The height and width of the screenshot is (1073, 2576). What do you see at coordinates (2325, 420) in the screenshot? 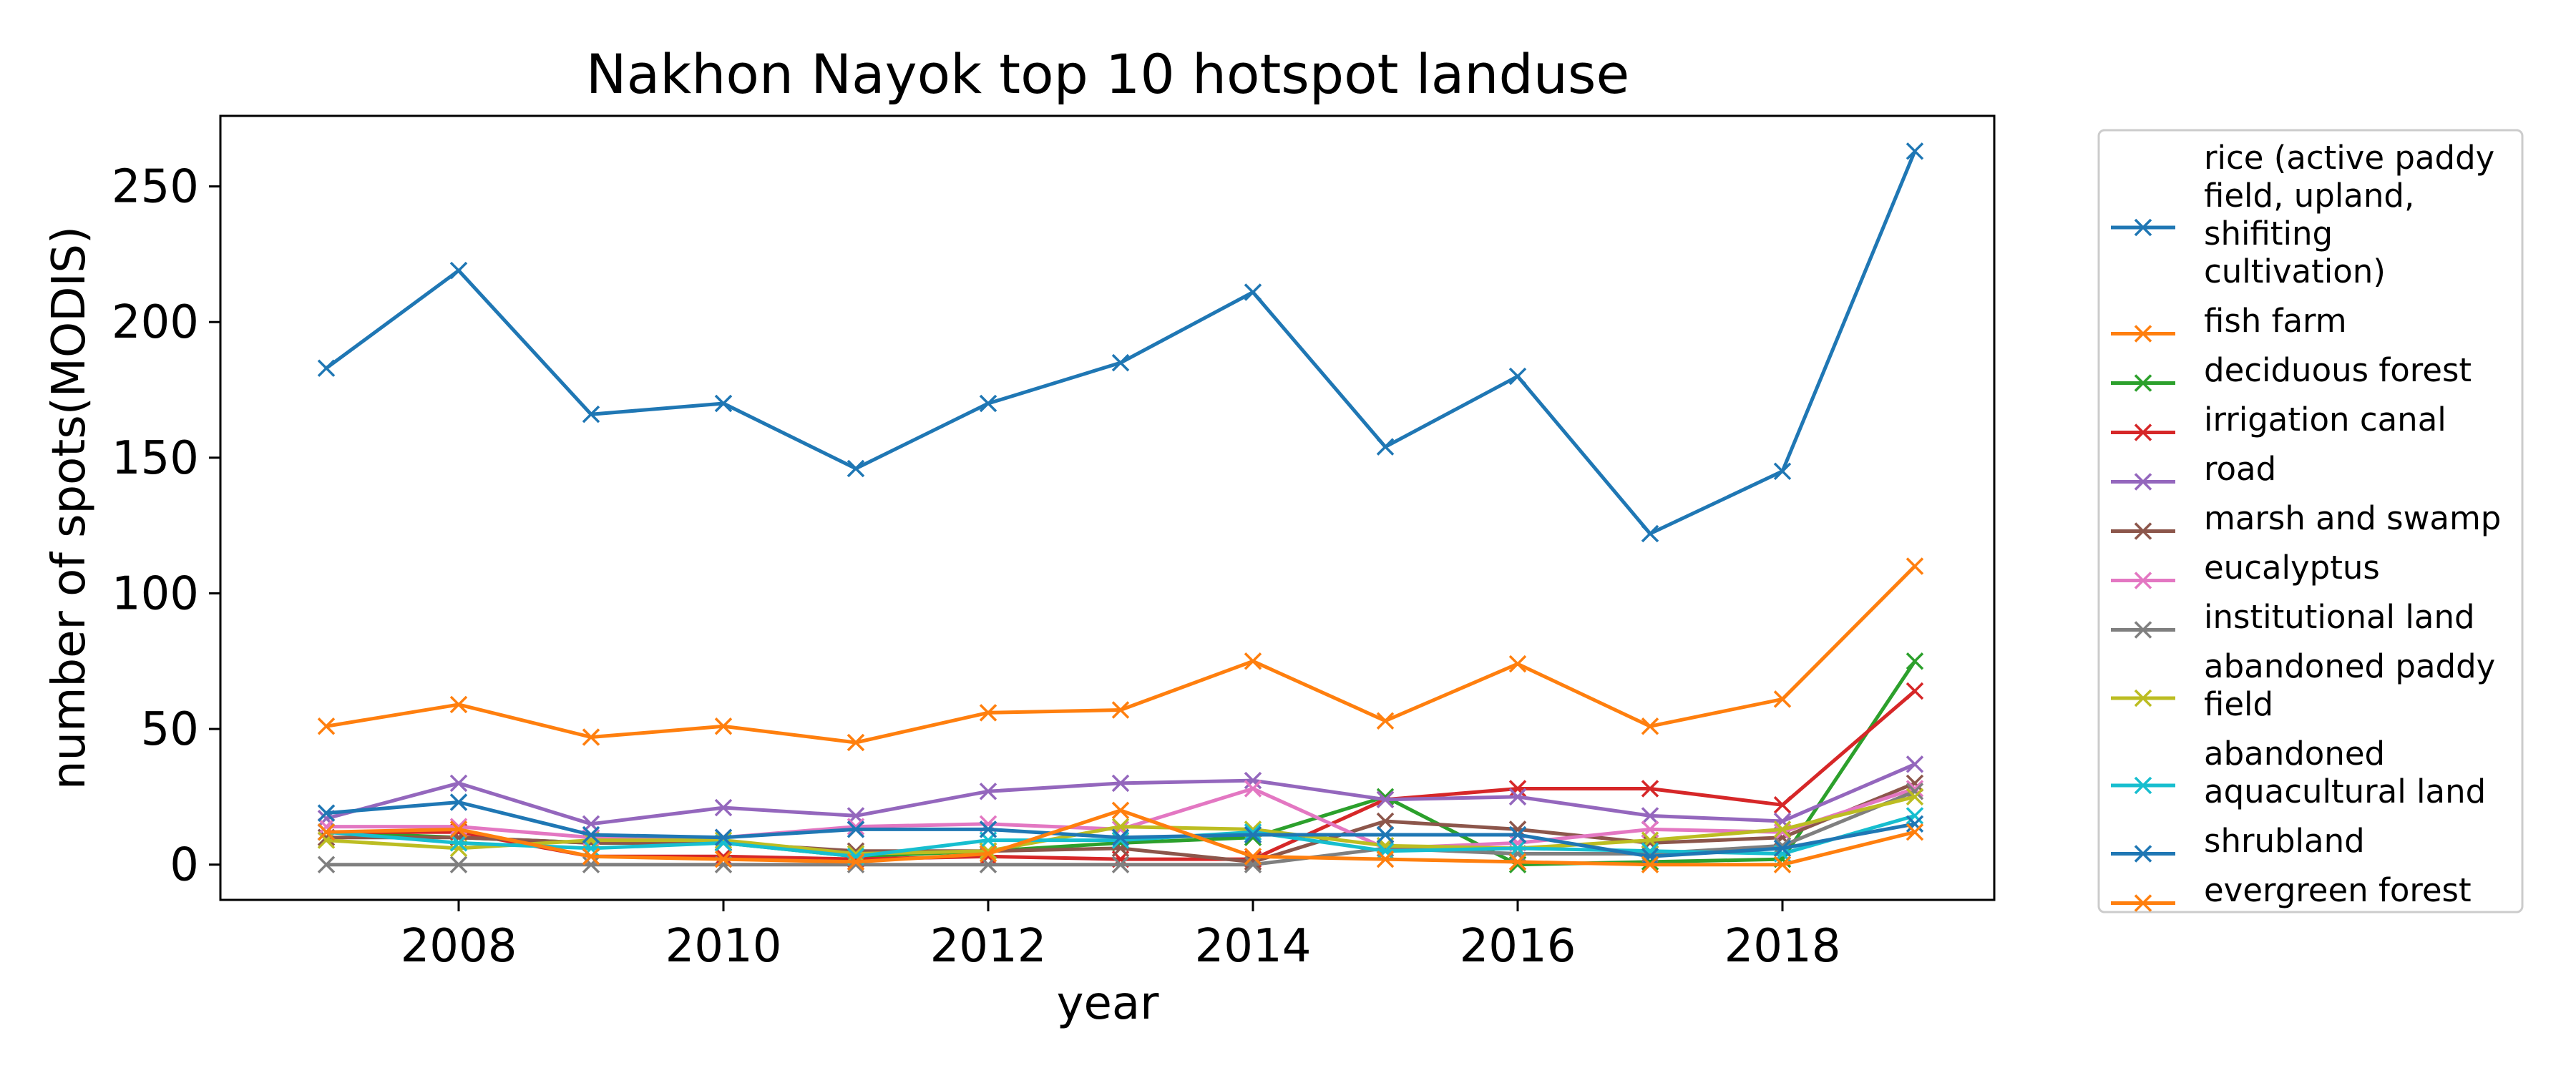
I see `legend-label: irrigation canal` at bounding box center [2325, 420].